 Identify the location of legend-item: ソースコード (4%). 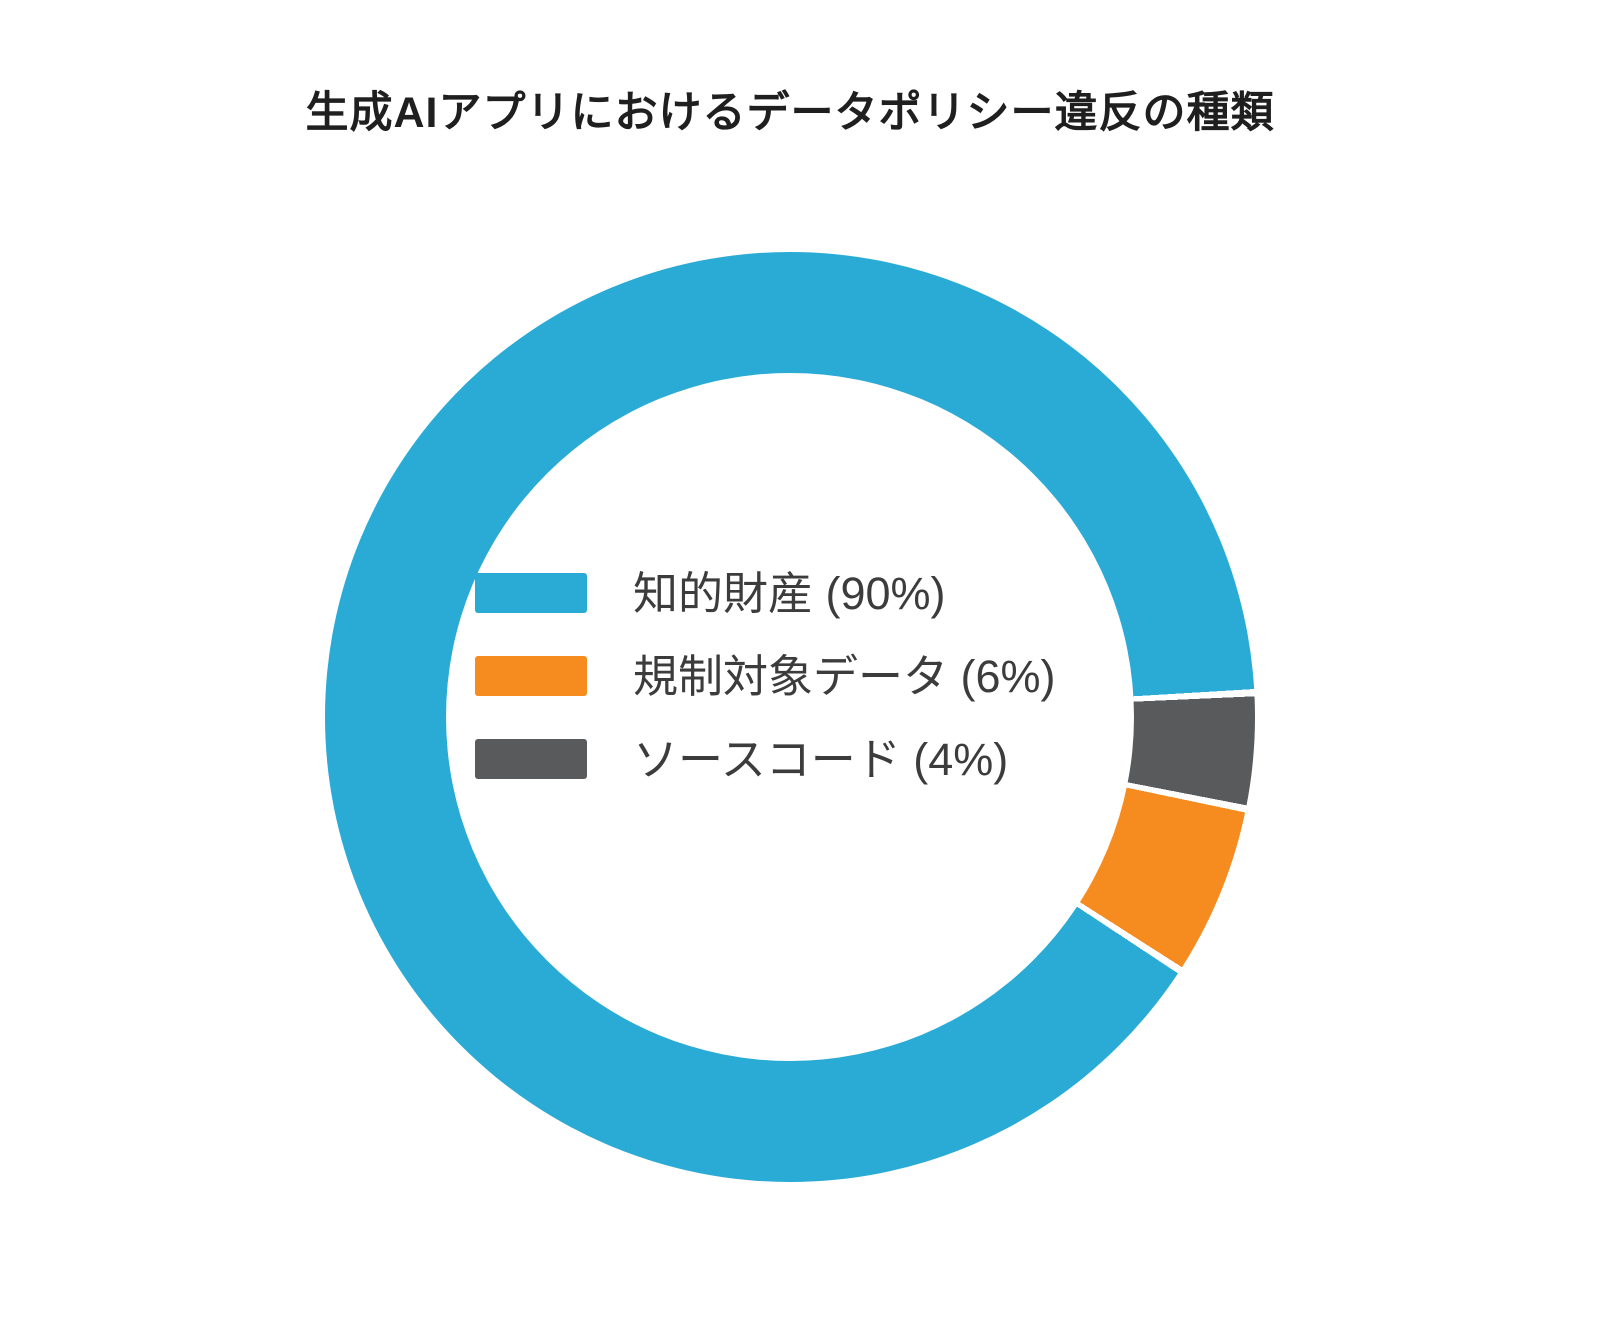
(765, 759).